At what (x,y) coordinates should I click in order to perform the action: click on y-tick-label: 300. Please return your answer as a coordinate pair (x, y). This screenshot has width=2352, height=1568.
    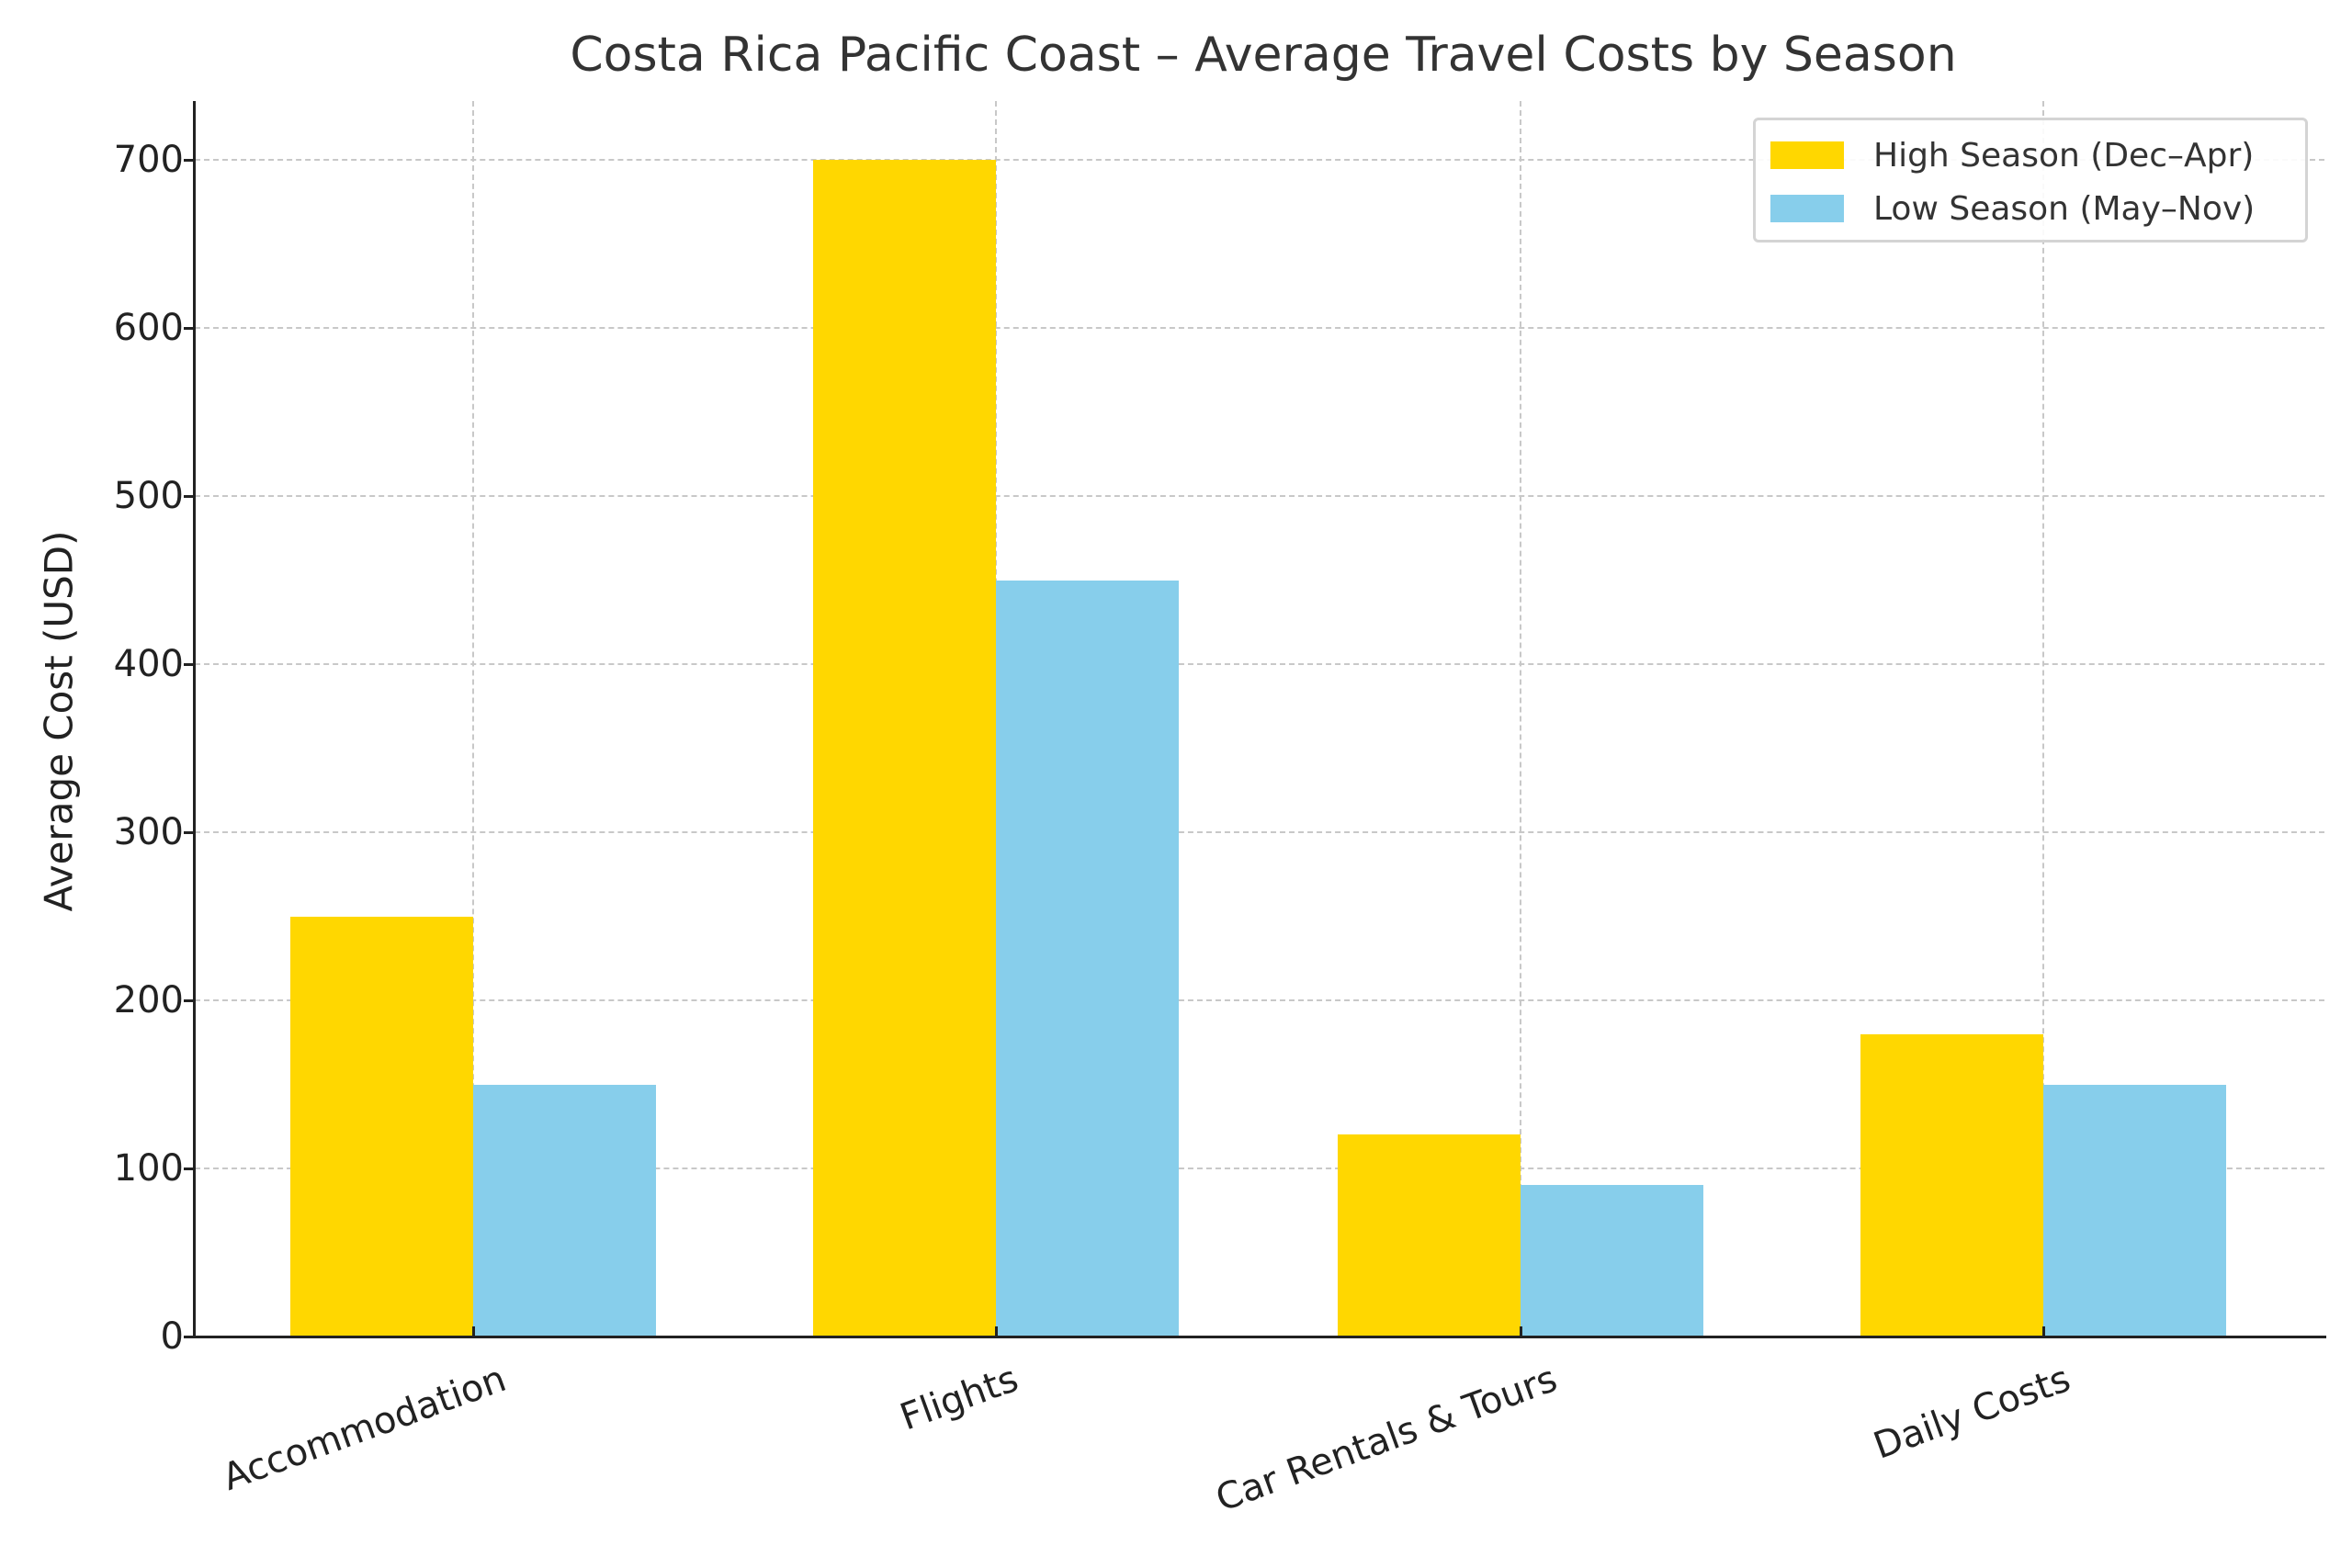
    Looking at the image, I should click on (149, 832).